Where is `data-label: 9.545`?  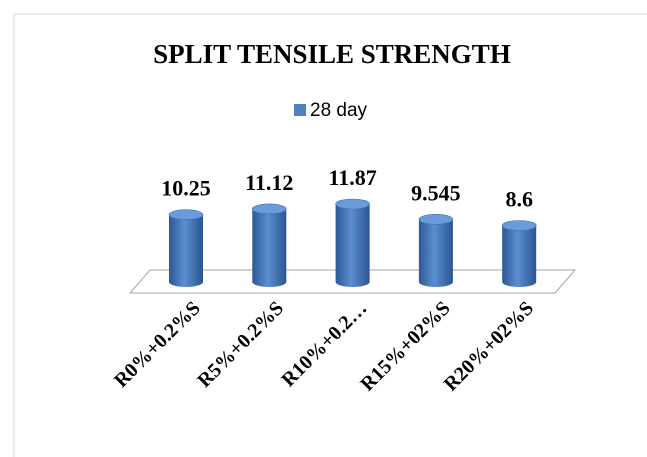
data-label: 9.545 is located at coordinates (436, 192).